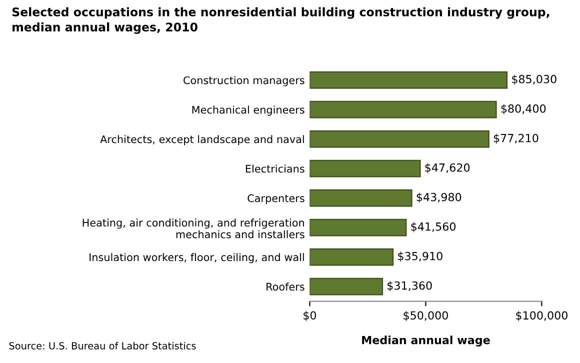  Describe the element at coordinates (534, 79) in the screenshot. I see `data-label: $85,030` at that location.